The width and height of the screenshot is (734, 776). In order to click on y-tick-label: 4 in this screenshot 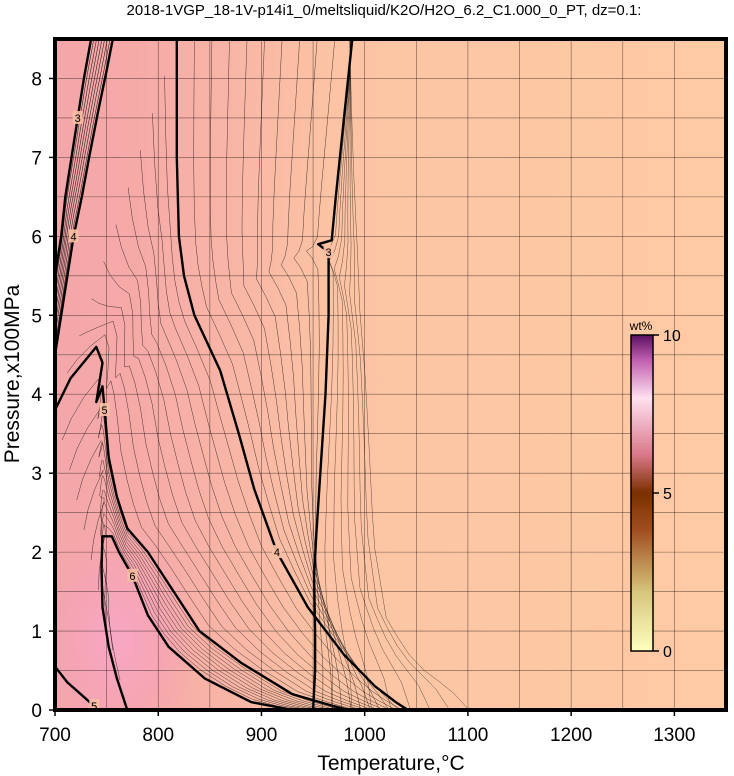, I will do `click(36, 395)`.